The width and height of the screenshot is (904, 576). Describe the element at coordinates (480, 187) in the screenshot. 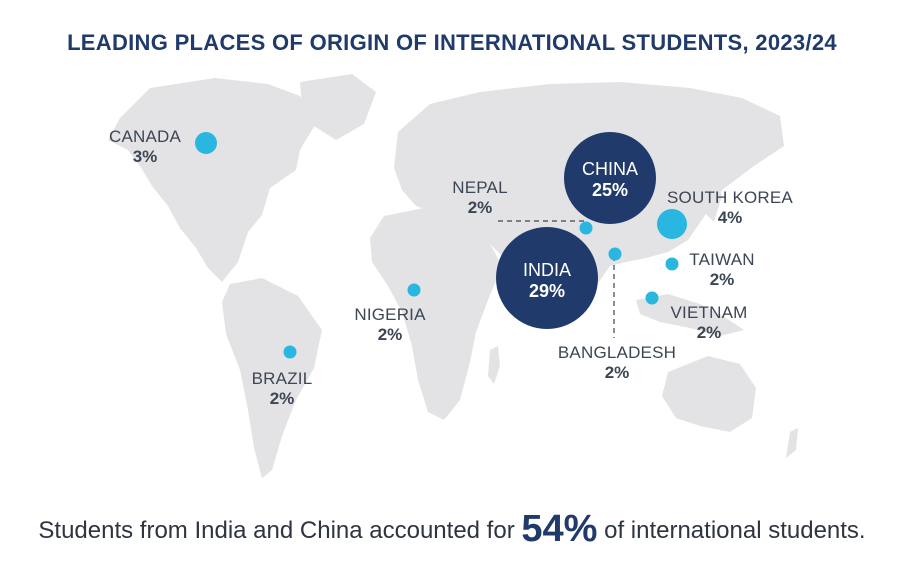

I see `nepal-name: NEPAL` at that location.